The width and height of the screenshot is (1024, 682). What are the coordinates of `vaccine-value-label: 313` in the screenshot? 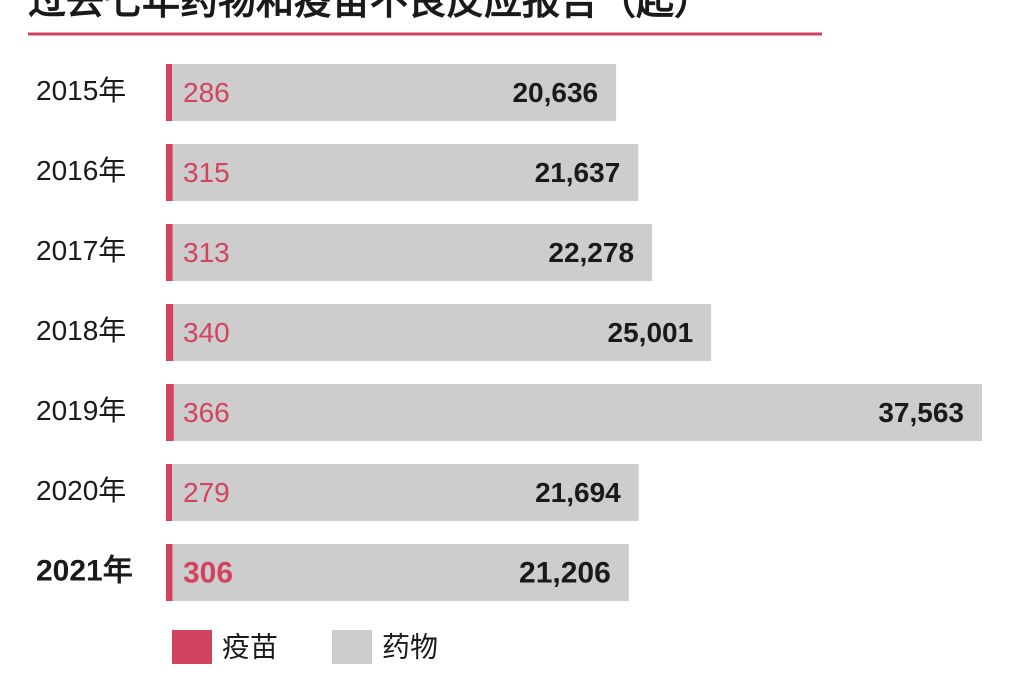 It's located at (206, 252).